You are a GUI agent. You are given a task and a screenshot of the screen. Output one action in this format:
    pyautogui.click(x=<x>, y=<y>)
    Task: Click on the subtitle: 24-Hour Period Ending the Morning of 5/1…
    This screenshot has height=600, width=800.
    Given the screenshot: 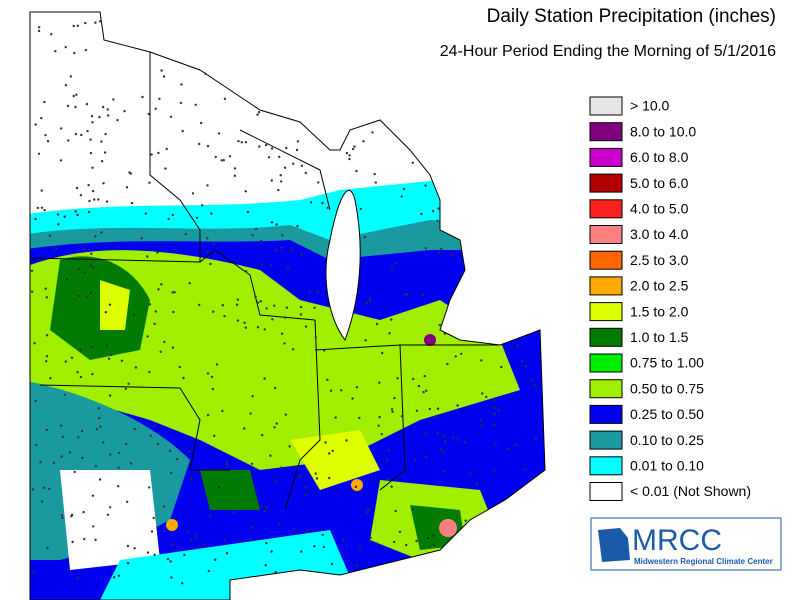 What is the action you would take?
    pyautogui.click(x=608, y=51)
    